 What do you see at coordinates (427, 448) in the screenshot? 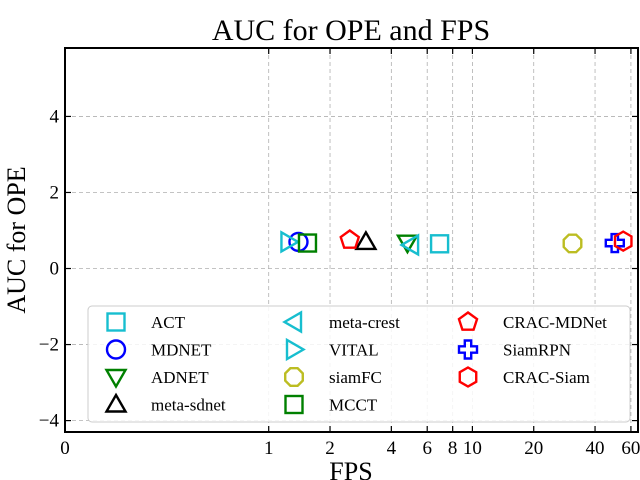
I see `x-tick-label: 6` at bounding box center [427, 448].